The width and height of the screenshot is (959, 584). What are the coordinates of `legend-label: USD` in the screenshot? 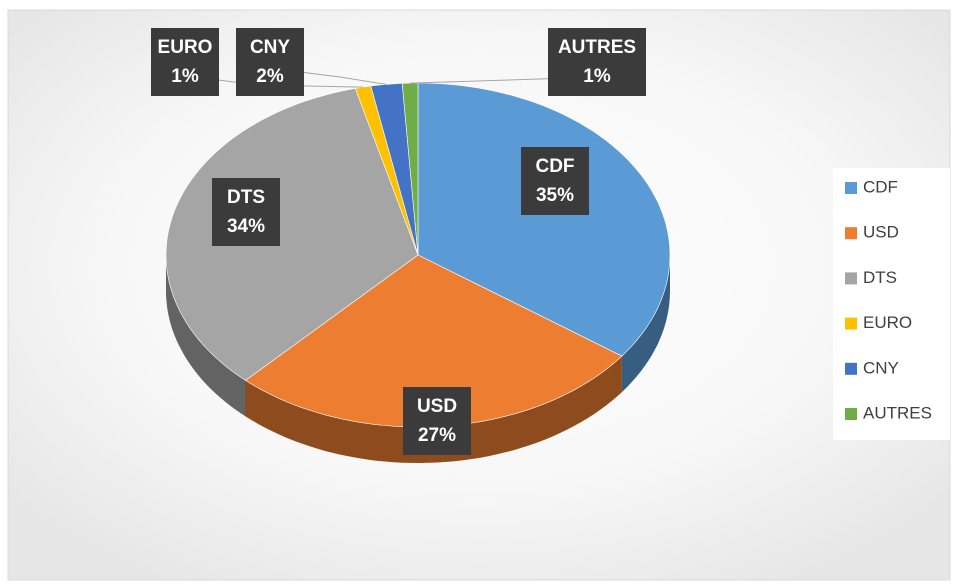 It's located at (881, 232).